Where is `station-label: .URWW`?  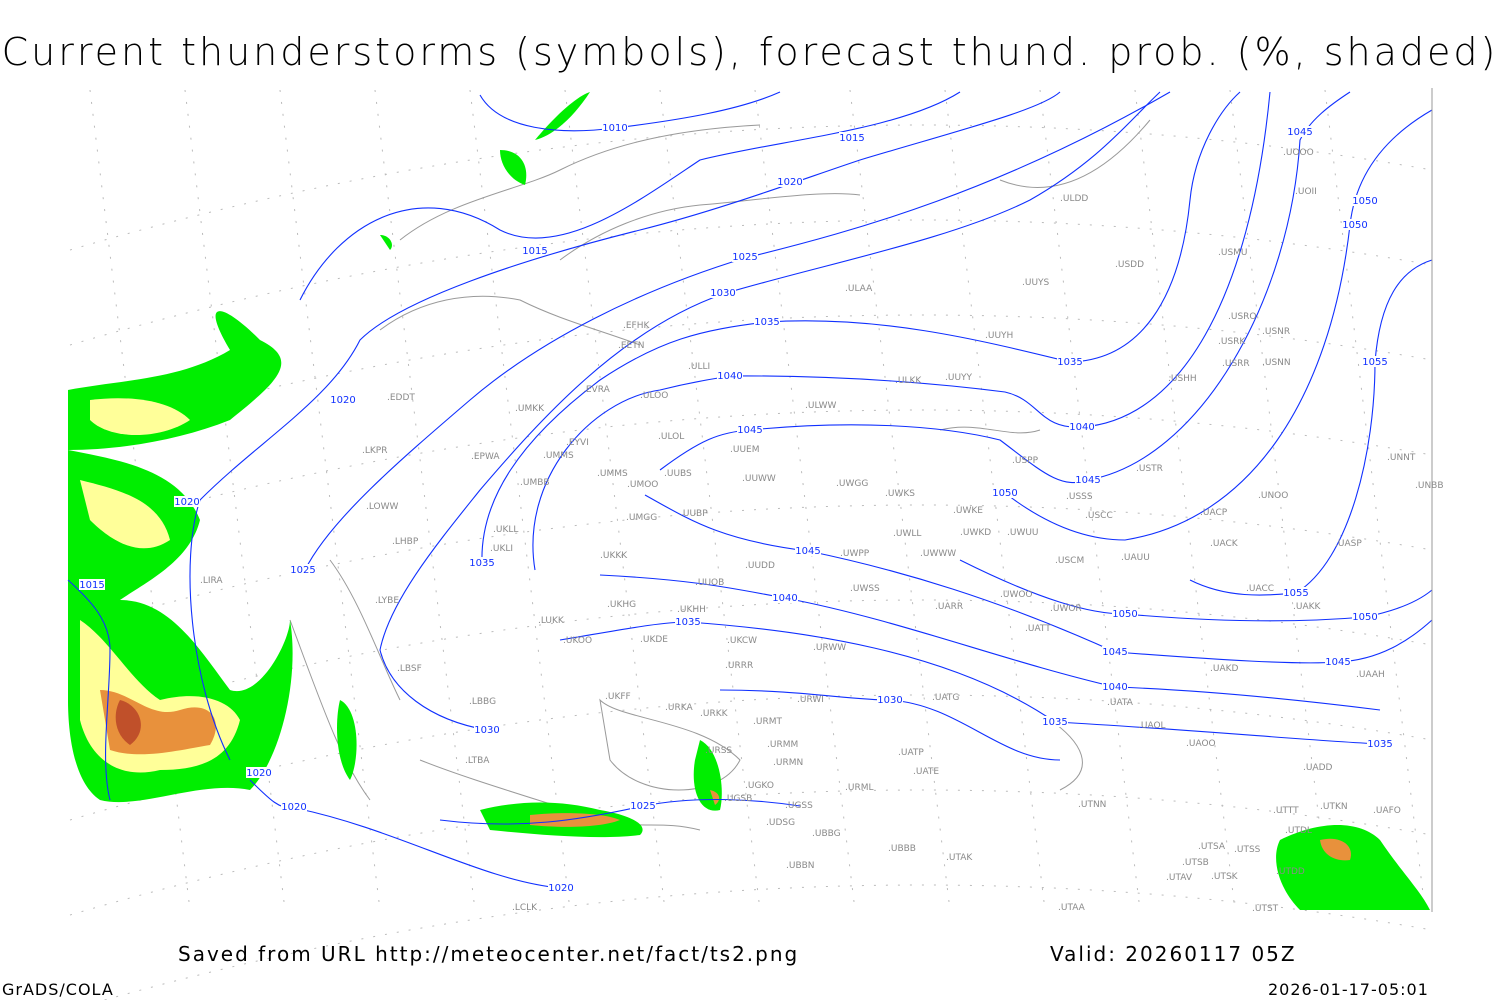
station-label: .URWW is located at coordinates (829, 648).